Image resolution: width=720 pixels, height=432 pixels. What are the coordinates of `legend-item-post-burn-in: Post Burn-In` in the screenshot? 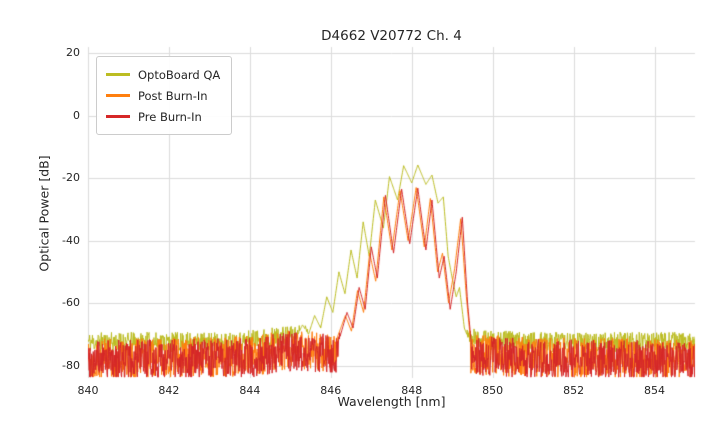 It's located at (163, 95).